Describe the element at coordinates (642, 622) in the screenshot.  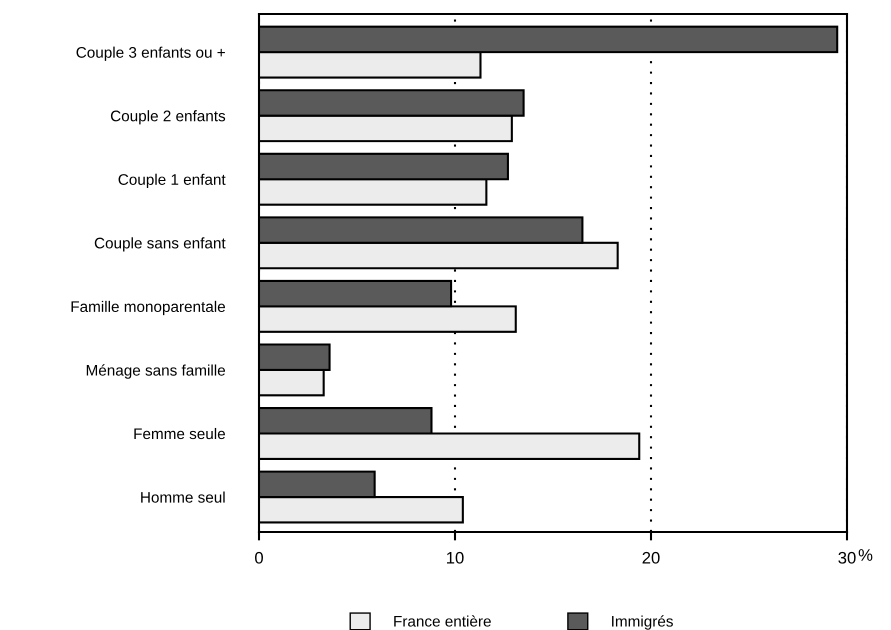
I see `legend-label: Immigrés` at that location.